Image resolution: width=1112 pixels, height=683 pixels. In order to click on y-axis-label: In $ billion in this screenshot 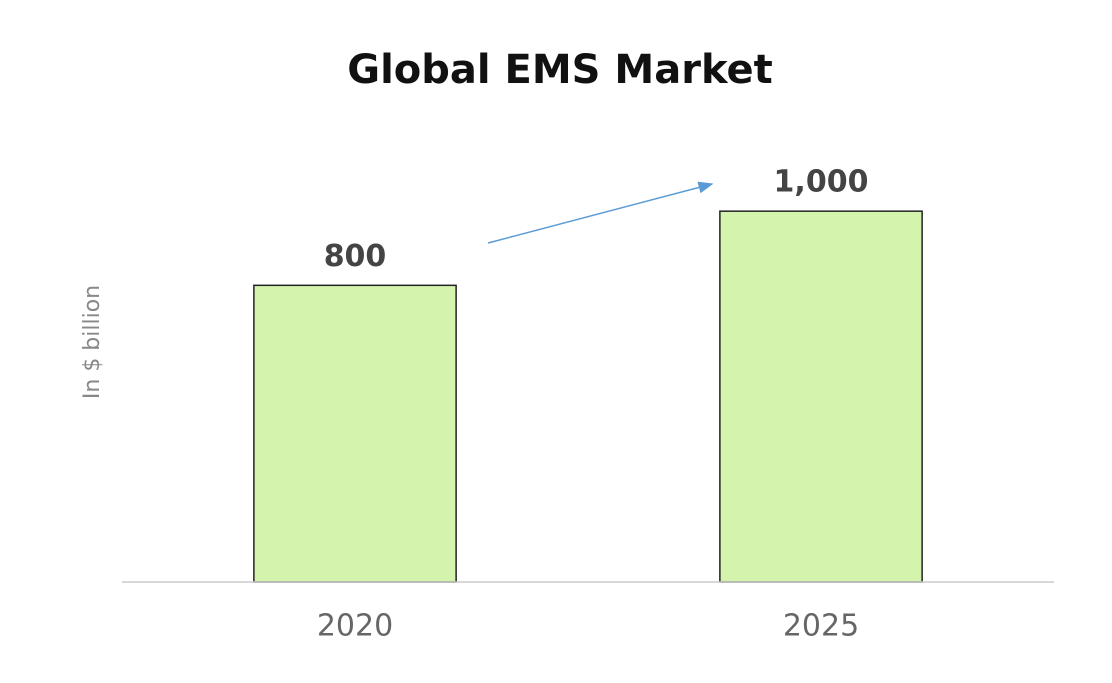, I will do `click(92, 342)`.